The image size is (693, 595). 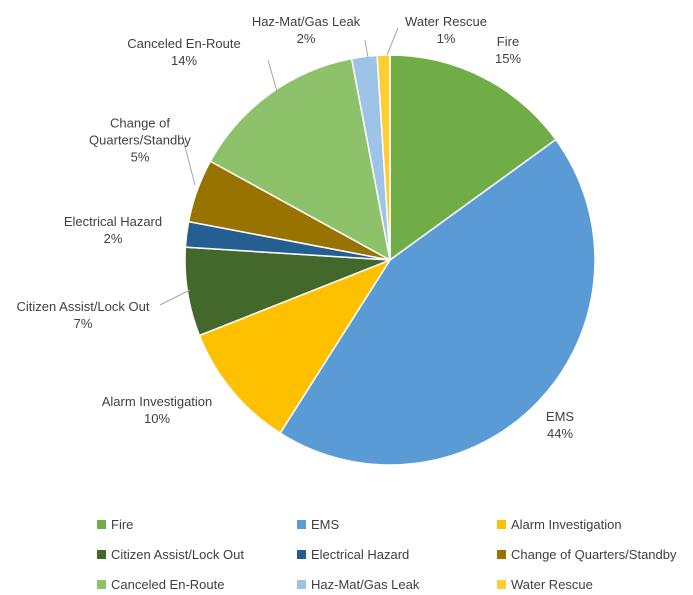 What do you see at coordinates (184, 52) in the screenshot?
I see `data-label: Canceled En-Route 14%` at bounding box center [184, 52].